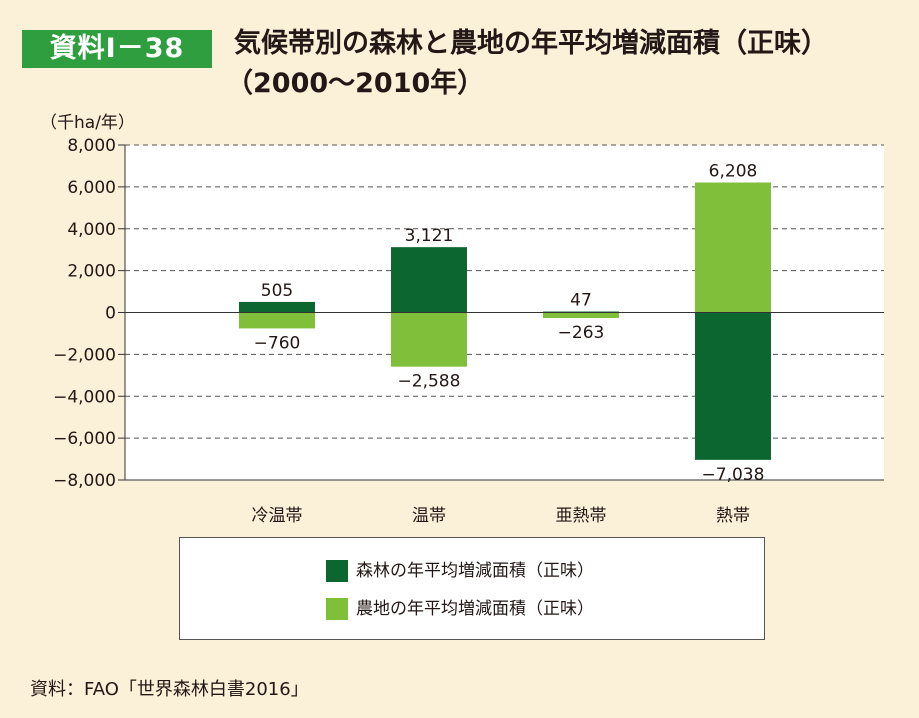 The height and width of the screenshot is (718, 919). I want to click on data-label-forest: 3,121, so click(429, 236).